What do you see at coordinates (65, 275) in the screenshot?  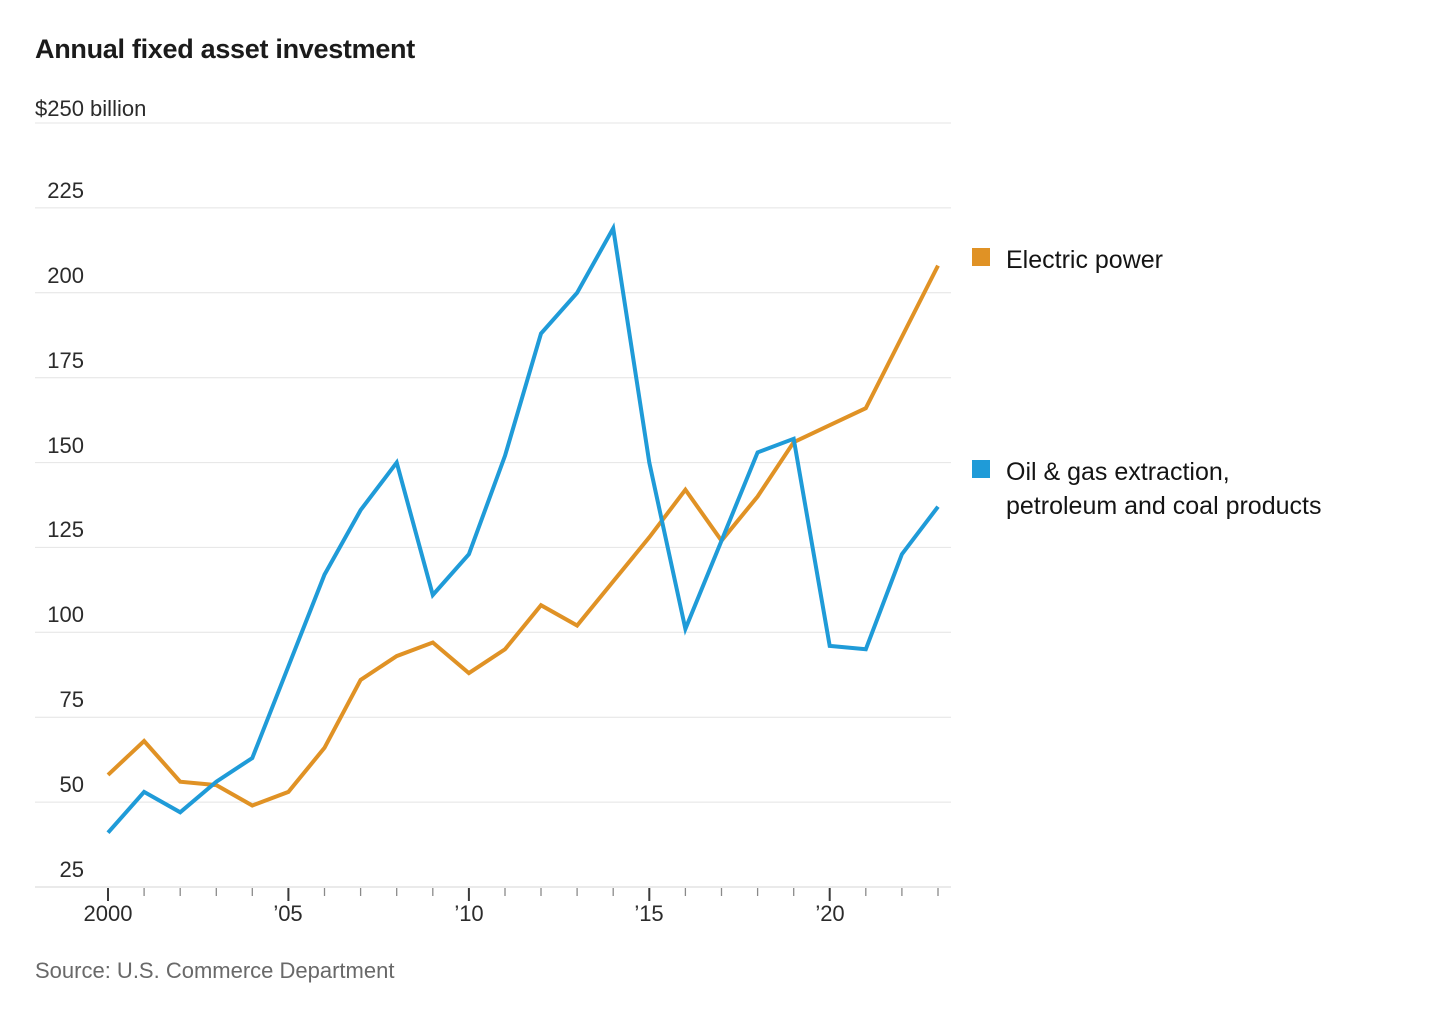 I see `y-axis-label-200: 200` at bounding box center [65, 275].